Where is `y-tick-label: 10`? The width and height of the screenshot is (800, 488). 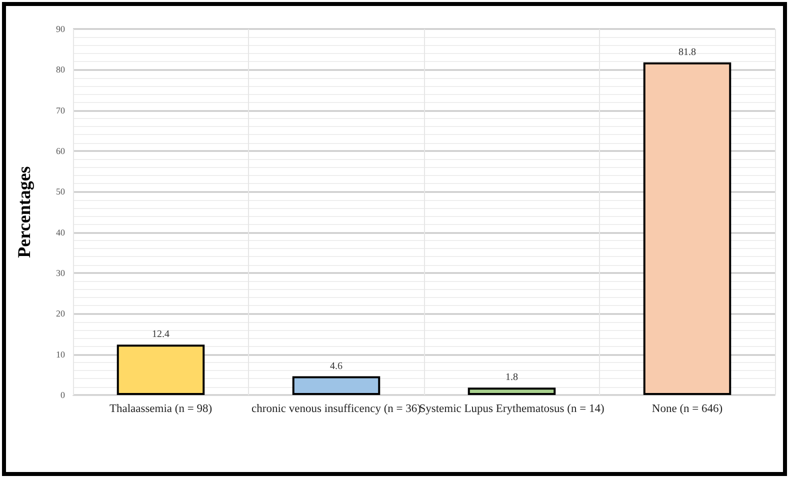
y-tick-label: 10 is located at coordinates (61, 354).